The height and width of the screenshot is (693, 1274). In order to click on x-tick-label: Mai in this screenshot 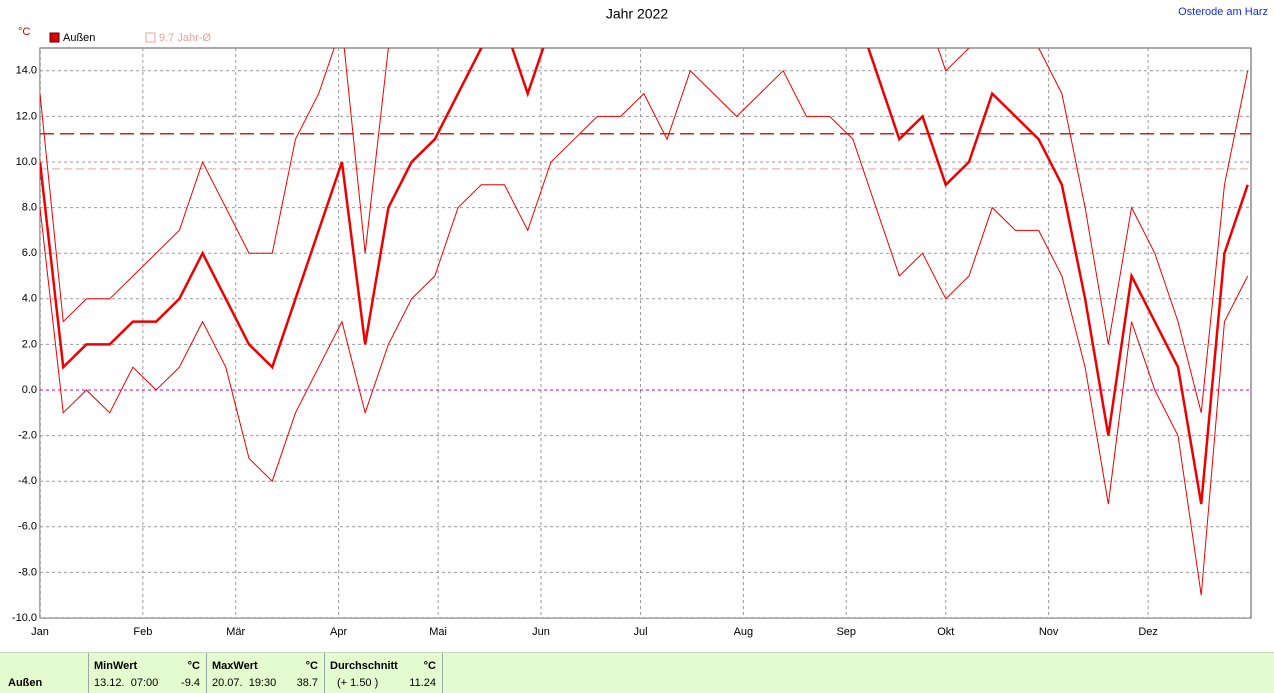, I will do `click(438, 632)`.